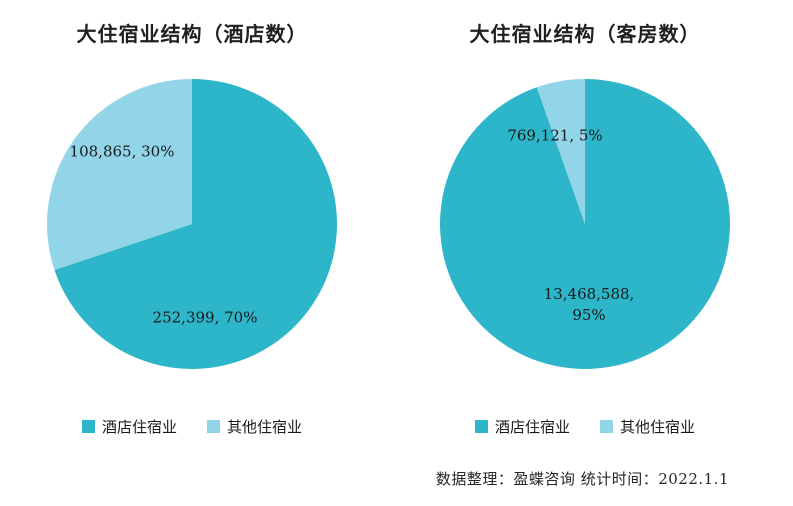  Describe the element at coordinates (555, 135) in the screenshot. I see `data-label-room-other: 769,121, 5%` at that location.